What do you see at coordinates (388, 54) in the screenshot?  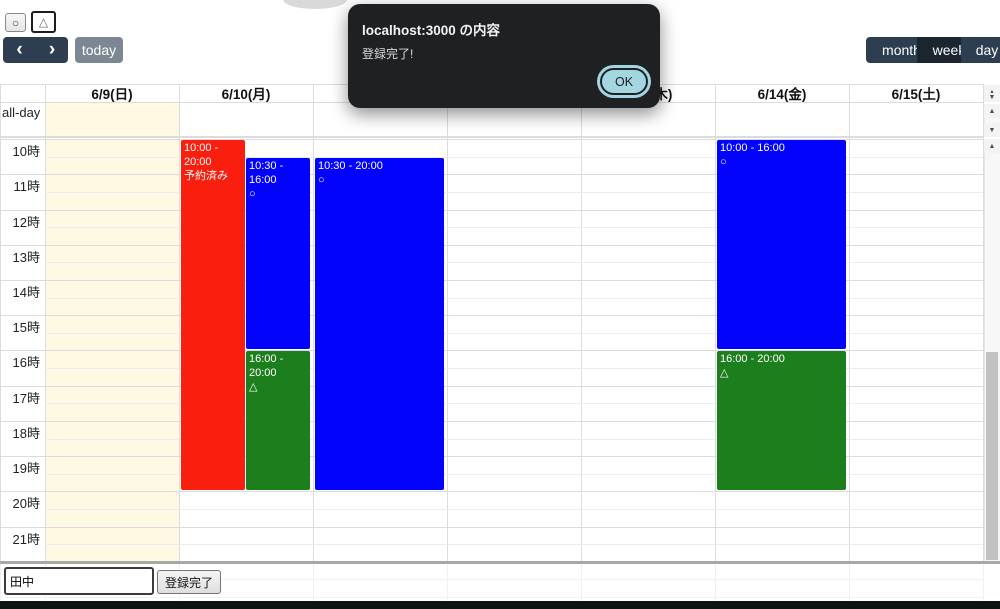 I see `dialog-message: 登録完了!` at bounding box center [388, 54].